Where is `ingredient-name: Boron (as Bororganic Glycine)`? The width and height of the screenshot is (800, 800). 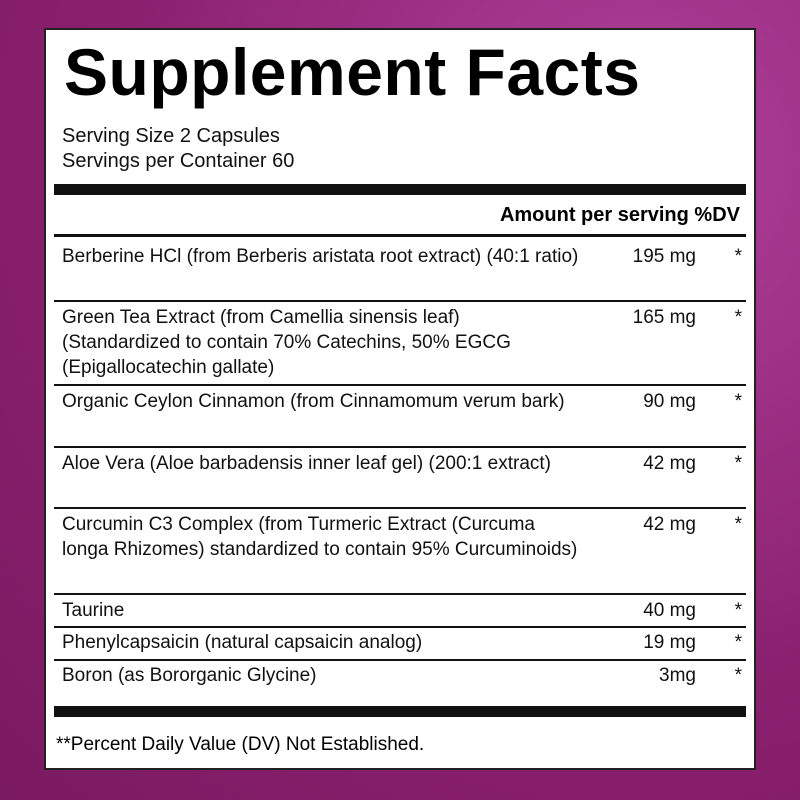
ingredient-name: Boron (as Bororganic Glycine) is located at coordinates (189, 675).